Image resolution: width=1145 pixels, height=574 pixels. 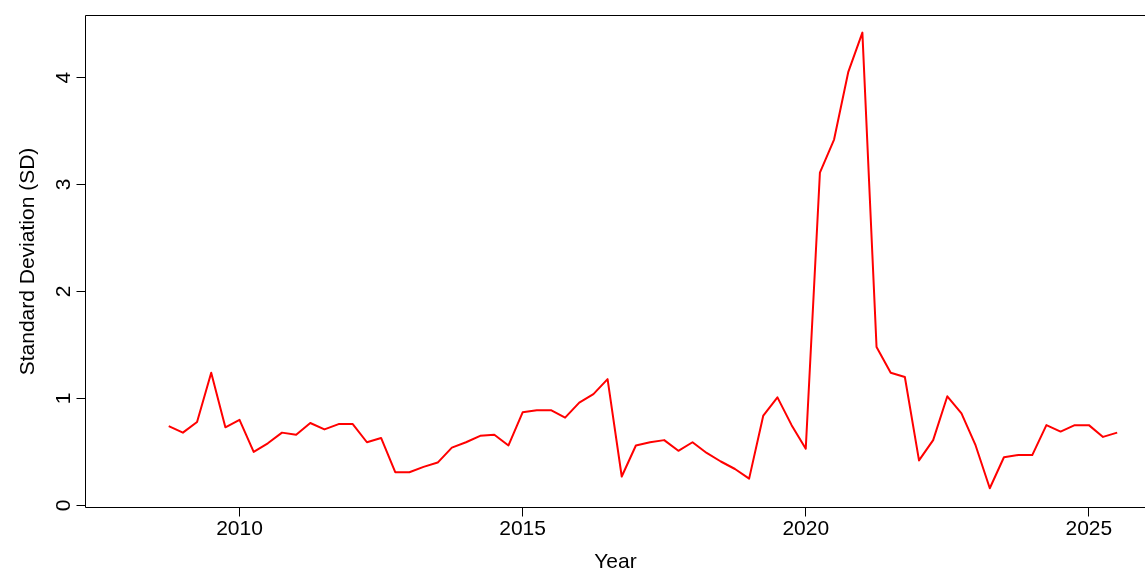 I want to click on x-tick-label: 2015, so click(x=522, y=527).